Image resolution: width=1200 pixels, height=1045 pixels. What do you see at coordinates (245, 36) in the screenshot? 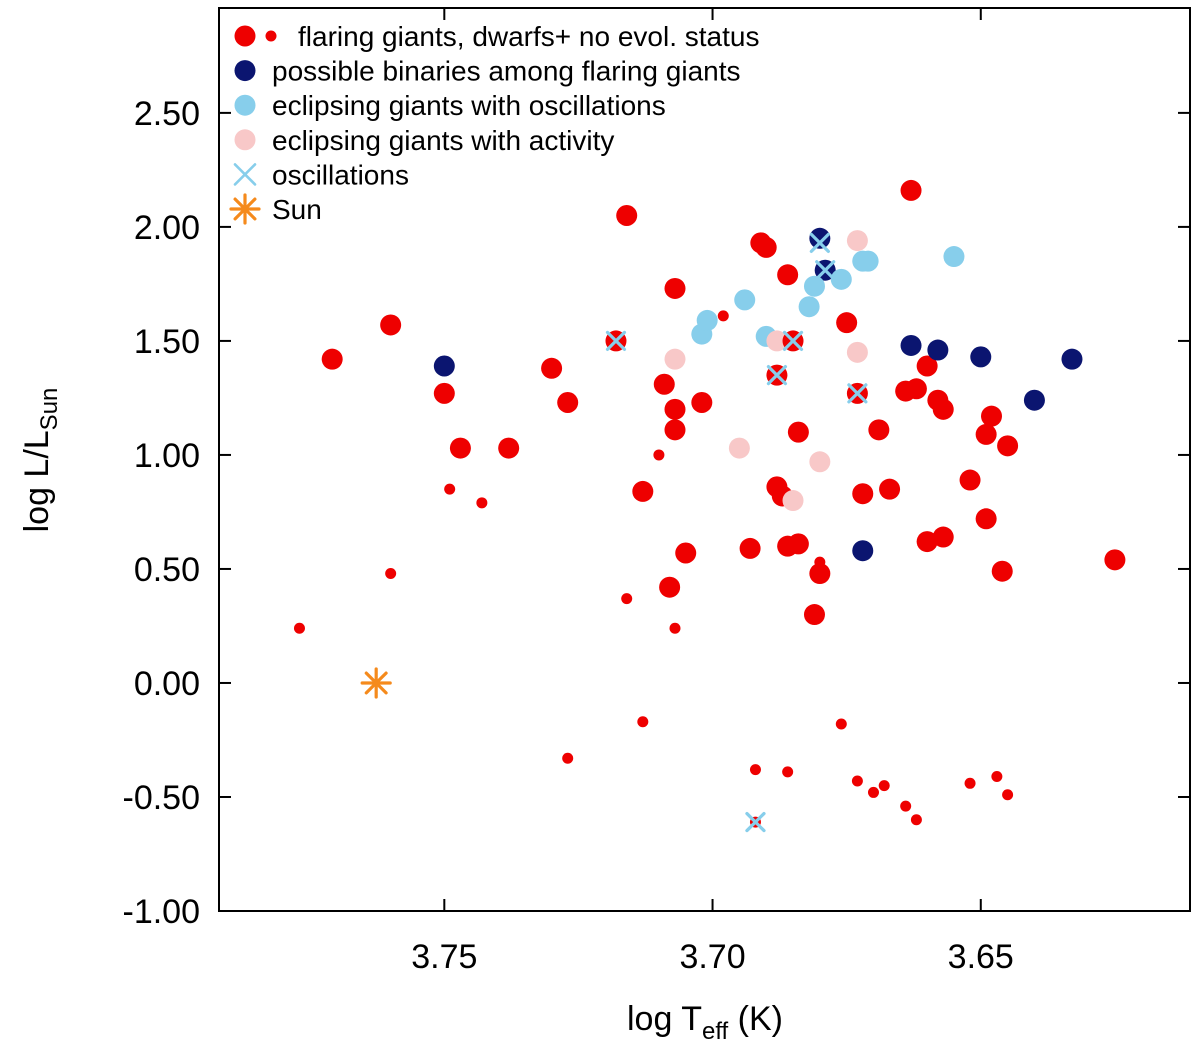
I see `legend-marker-big` at bounding box center [245, 36].